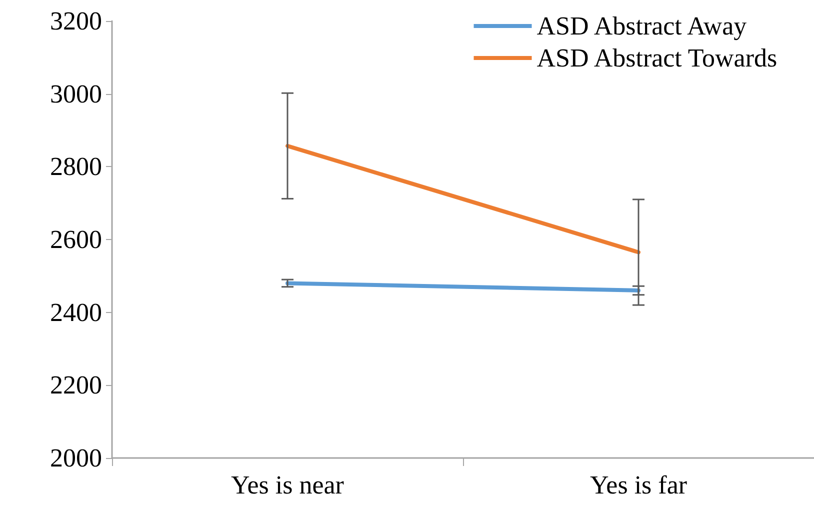 This screenshot has width=814, height=510. What do you see at coordinates (76, 21) in the screenshot?
I see `y-tick-label: 3200` at bounding box center [76, 21].